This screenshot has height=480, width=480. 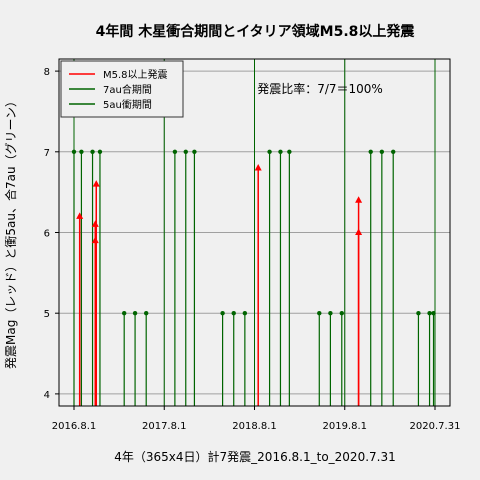 What do you see at coordinates (47, 72) in the screenshot?
I see `y-tick-label: 8` at bounding box center [47, 72].